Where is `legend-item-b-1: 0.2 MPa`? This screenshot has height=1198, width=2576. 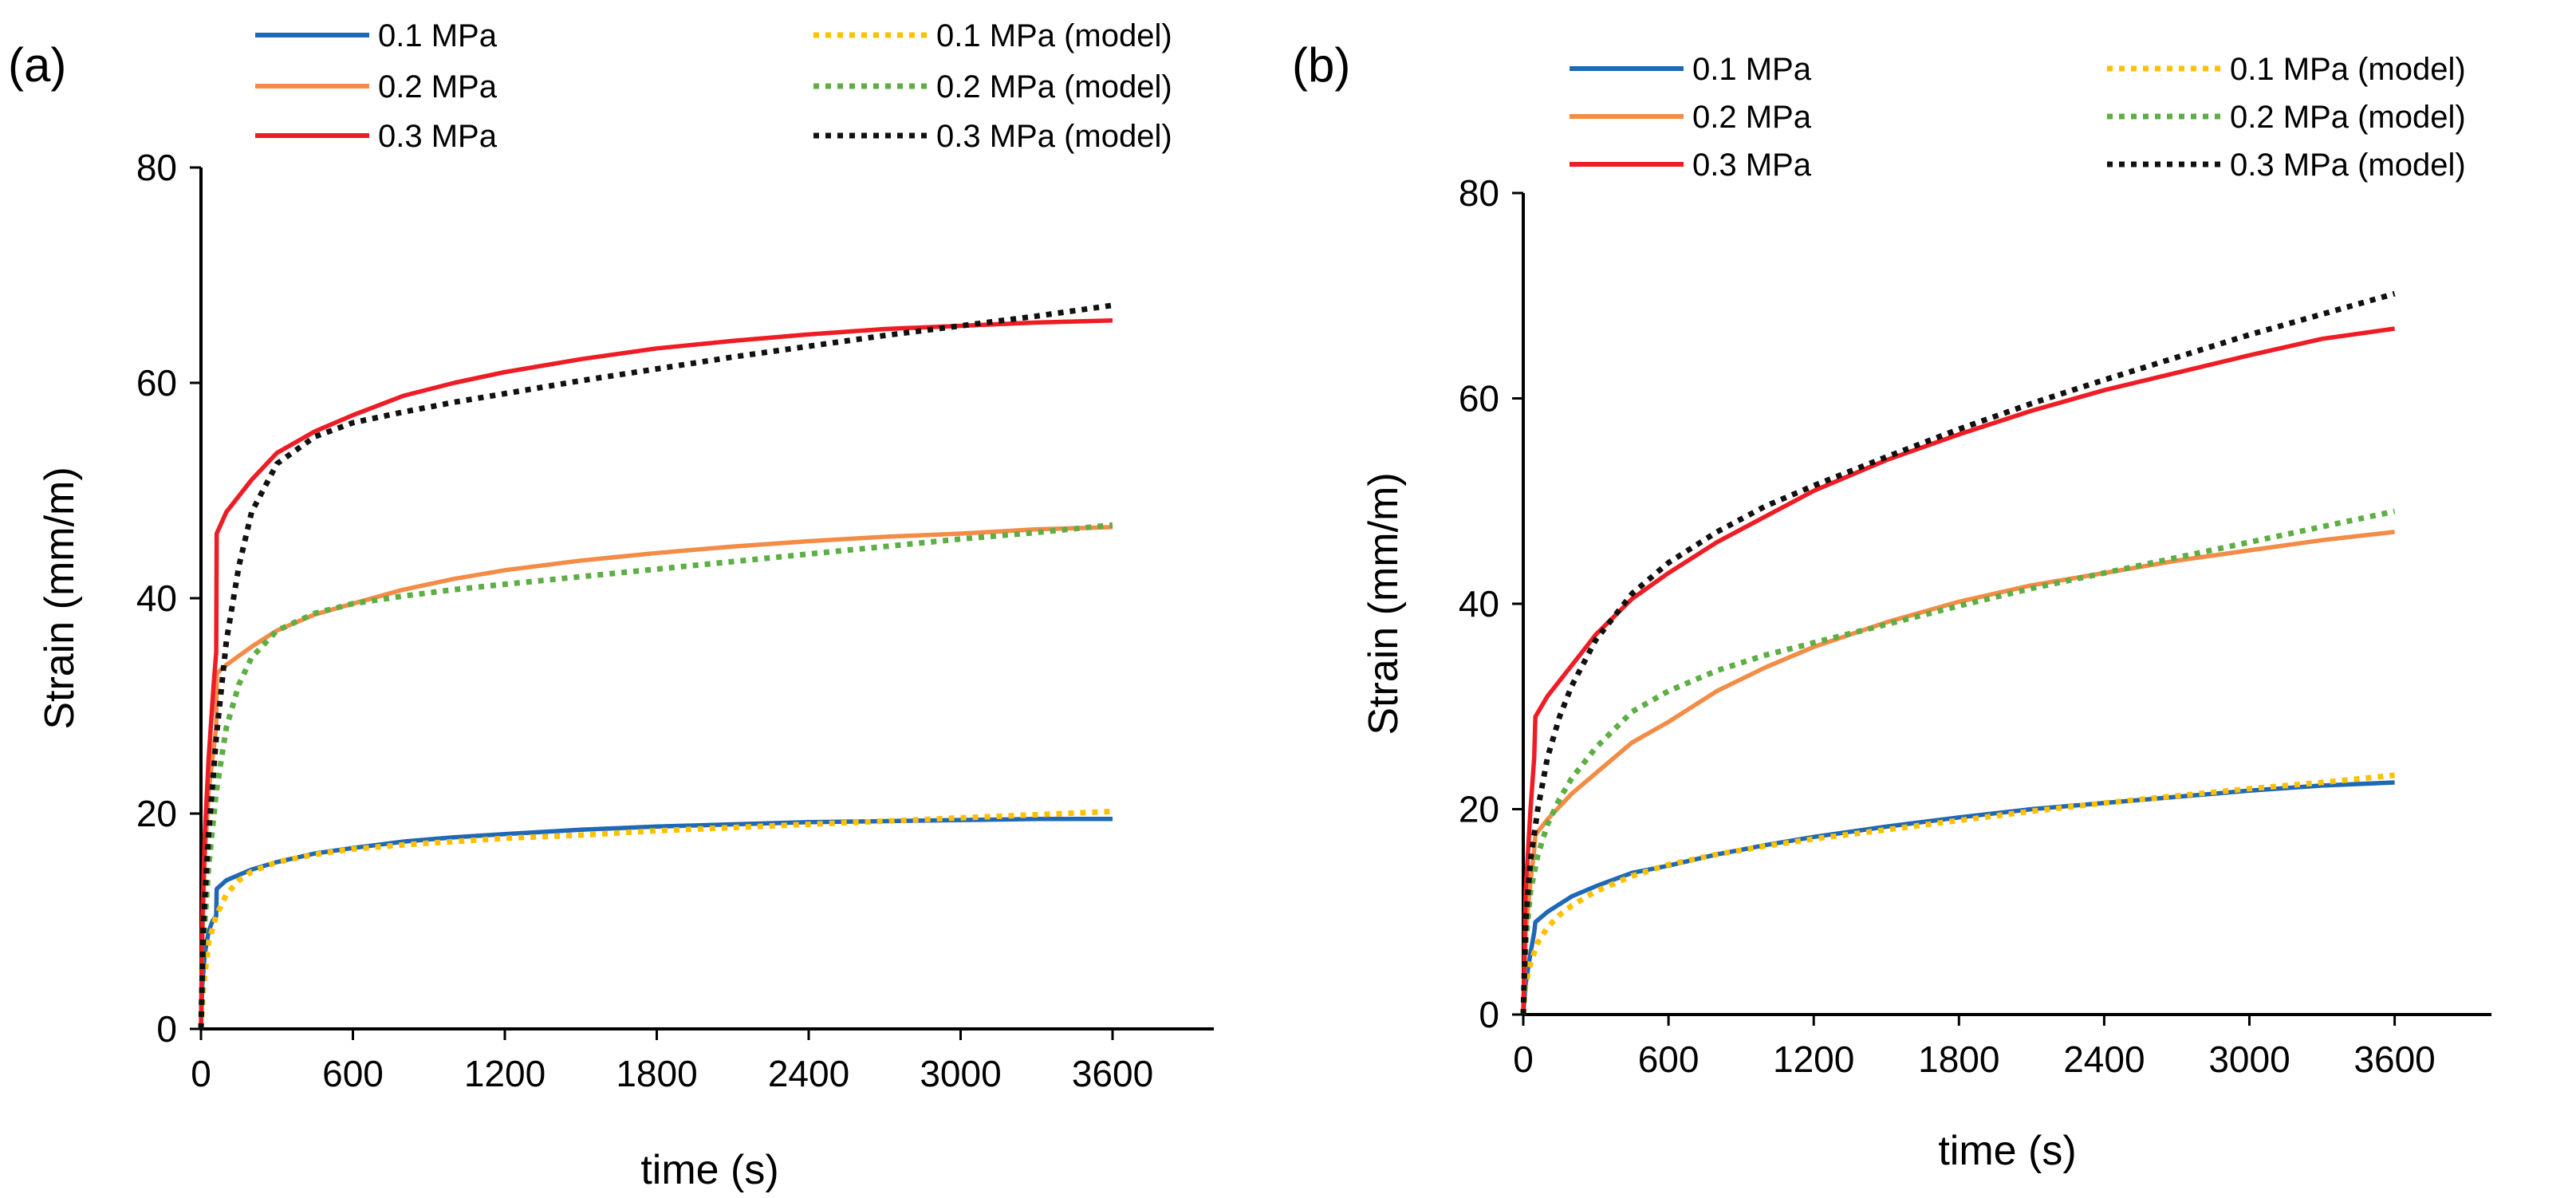 legend-item-b-1: 0.2 MPa is located at coordinates (1691, 118).